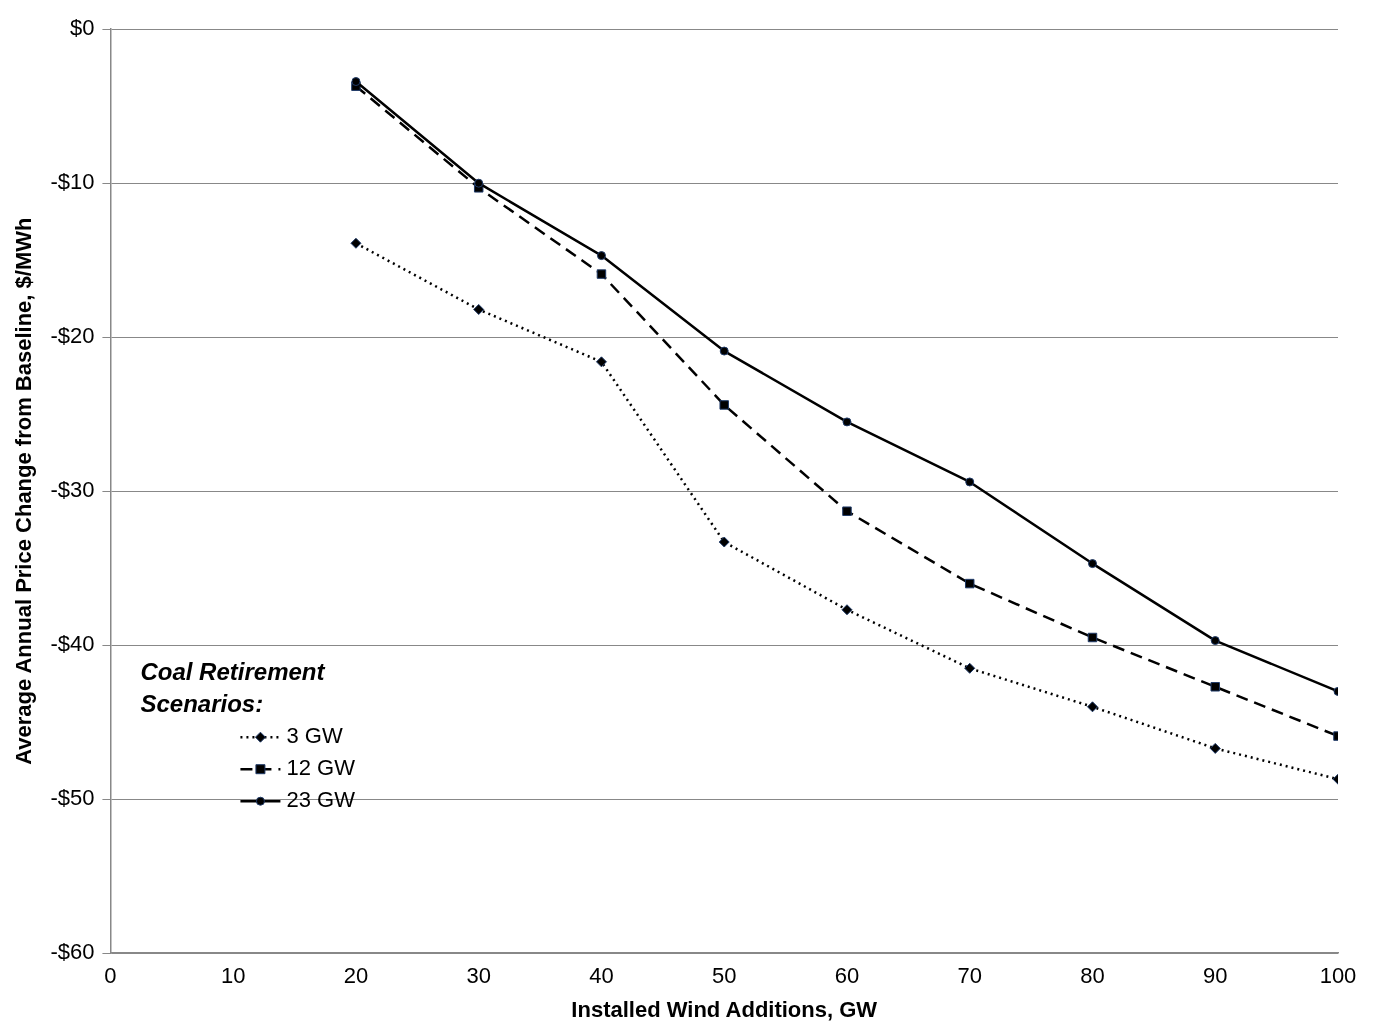  What do you see at coordinates (314, 736) in the screenshot?
I see `legend-label: 3 GW` at bounding box center [314, 736].